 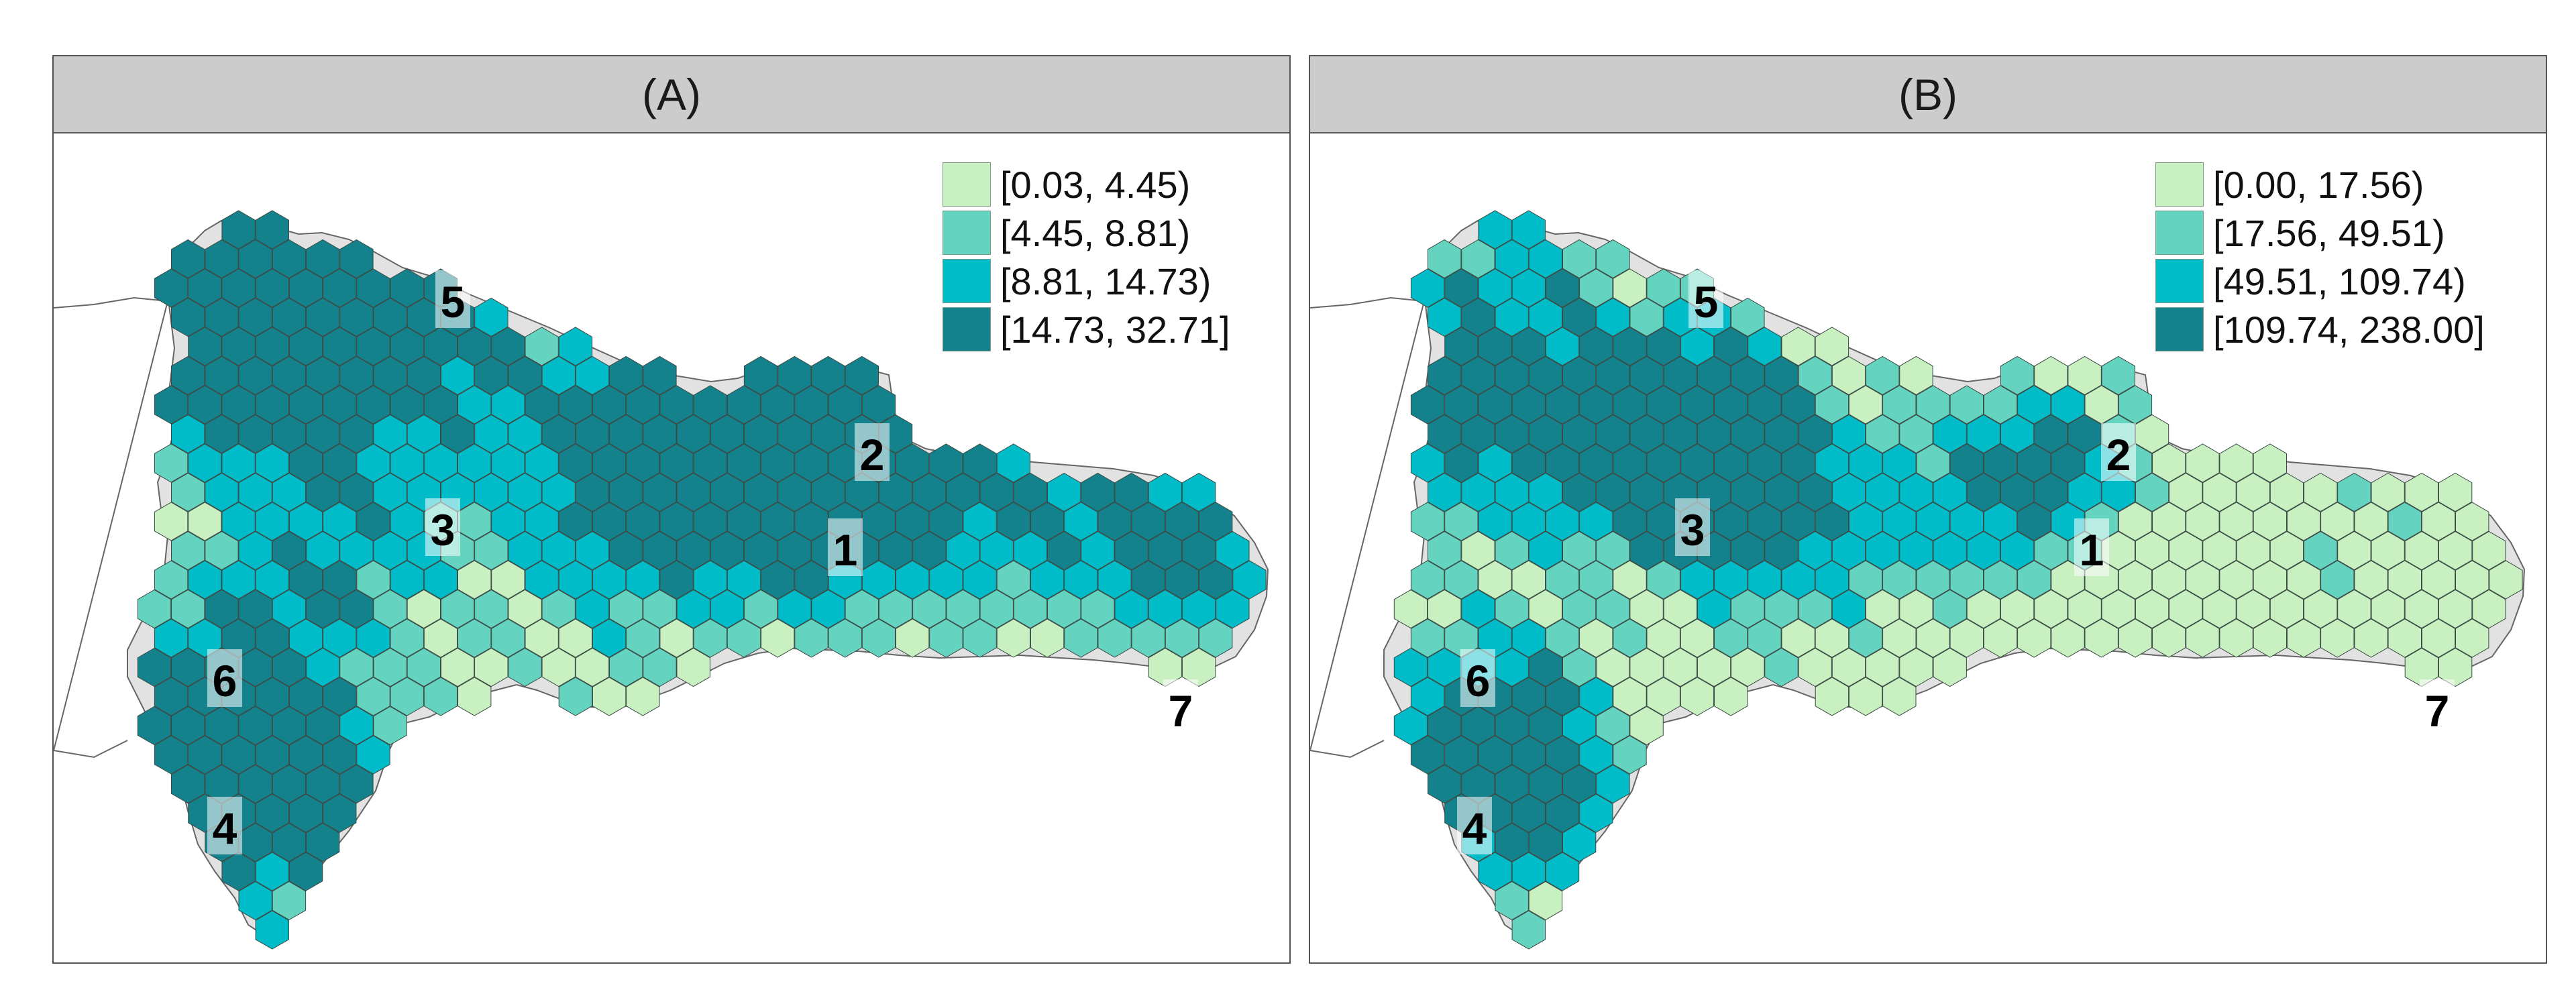 I want to click on legend-label: [49.51, 109.74), so click(x=2339, y=281).